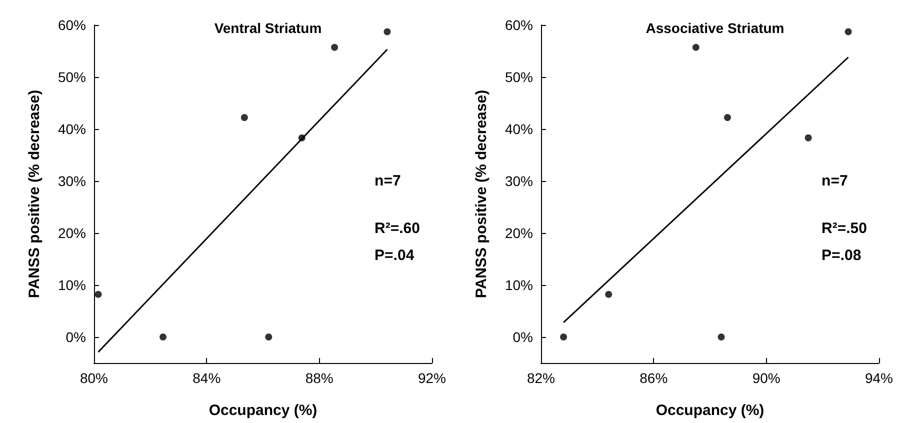 The height and width of the screenshot is (423, 910). Describe the element at coordinates (268, 28) in the screenshot. I see `chart-title: Ventral Striatum` at that location.